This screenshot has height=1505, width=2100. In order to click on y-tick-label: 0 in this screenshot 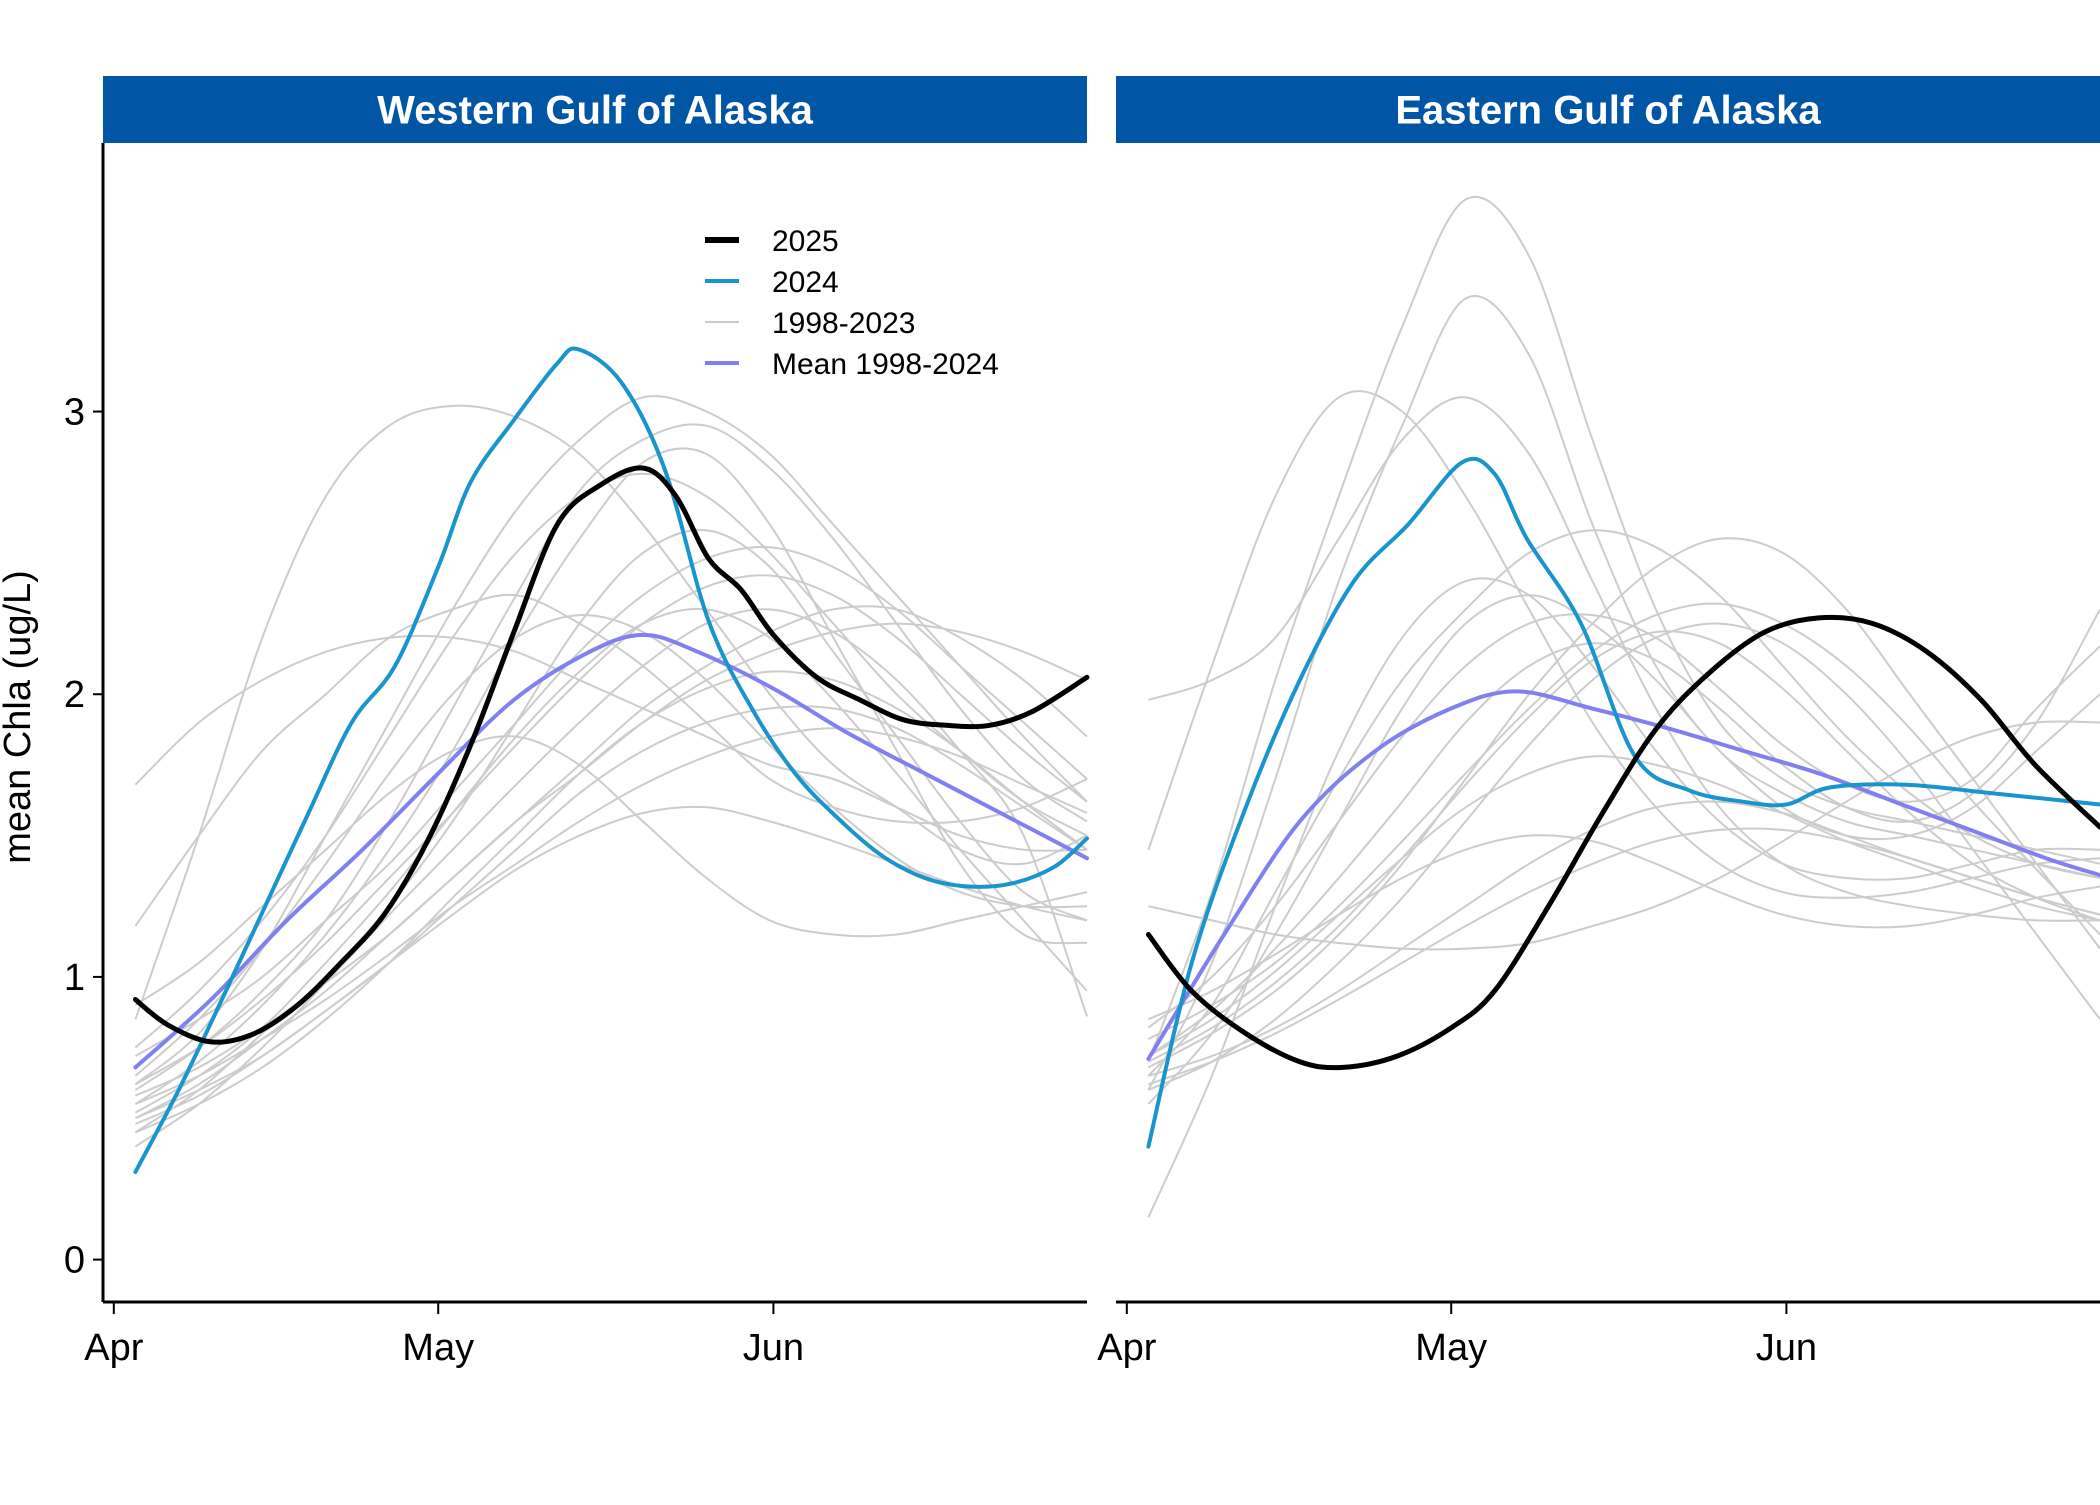, I will do `click(74, 1261)`.